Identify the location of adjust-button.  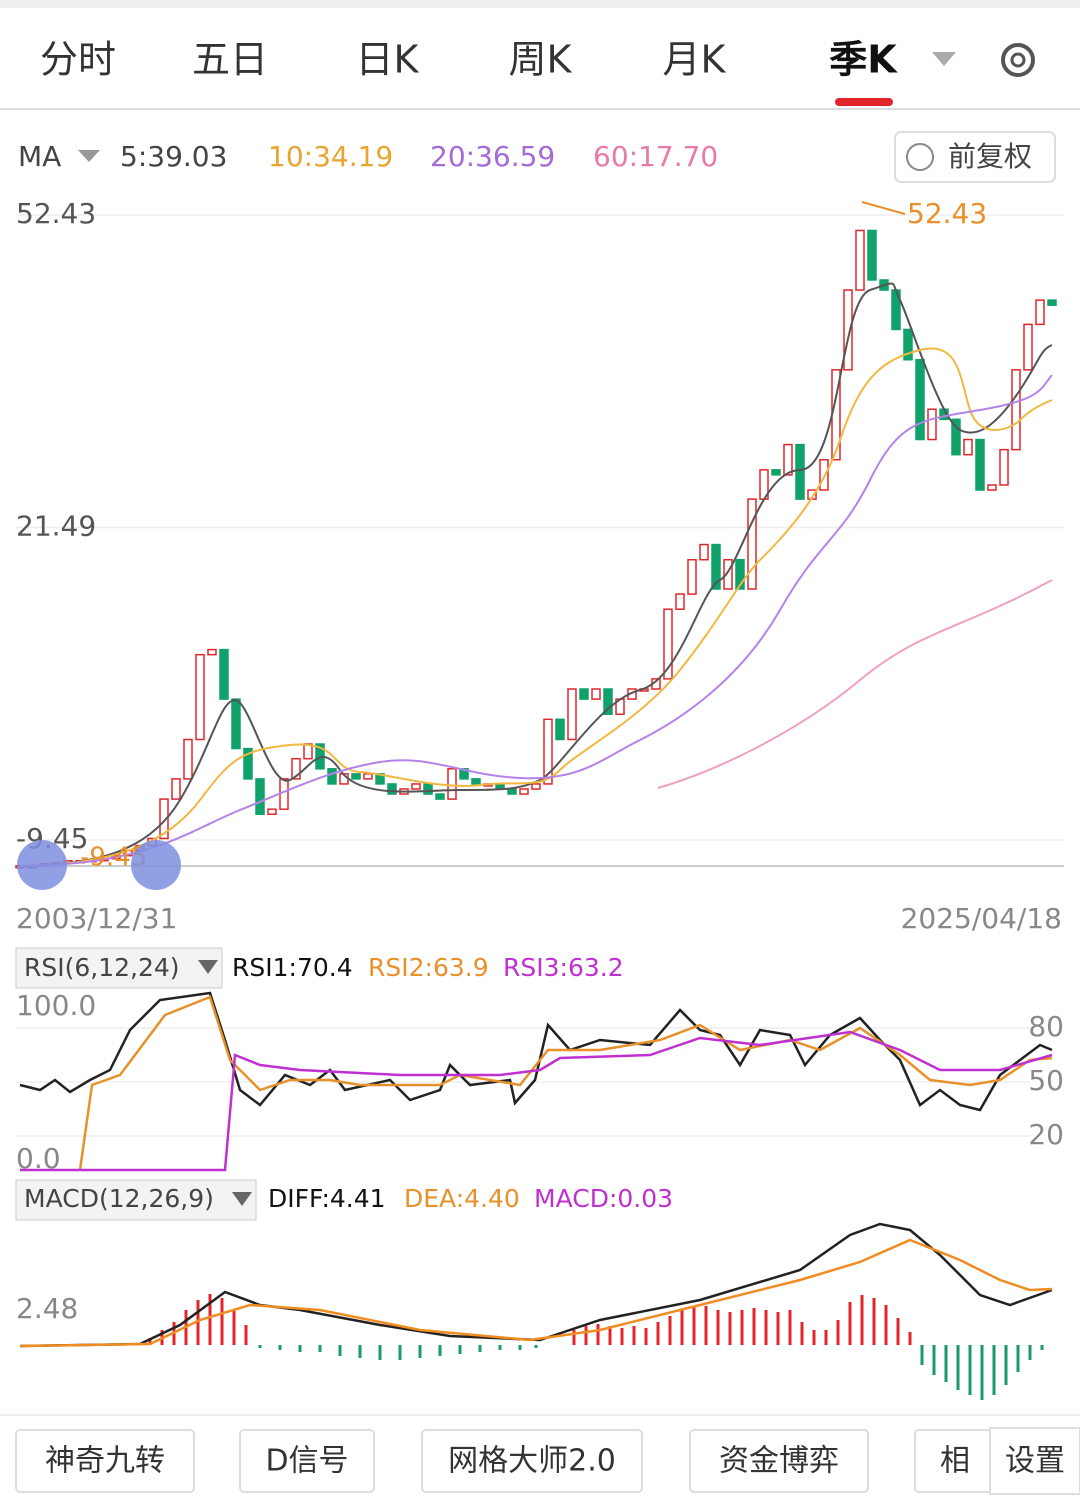
(975, 157).